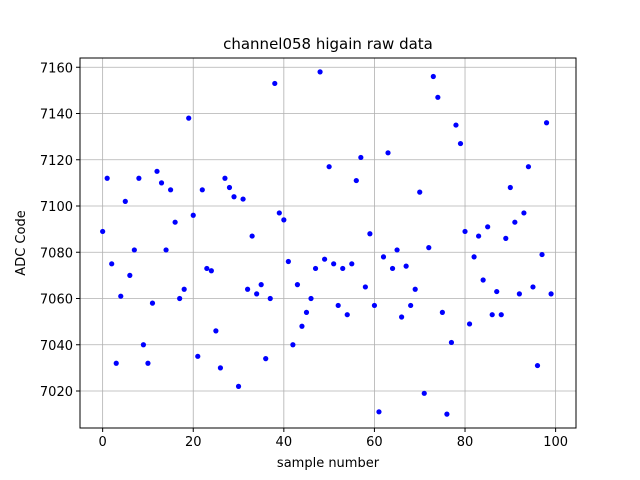  I want to click on y-tick-label: 7060, so click(56, 300).